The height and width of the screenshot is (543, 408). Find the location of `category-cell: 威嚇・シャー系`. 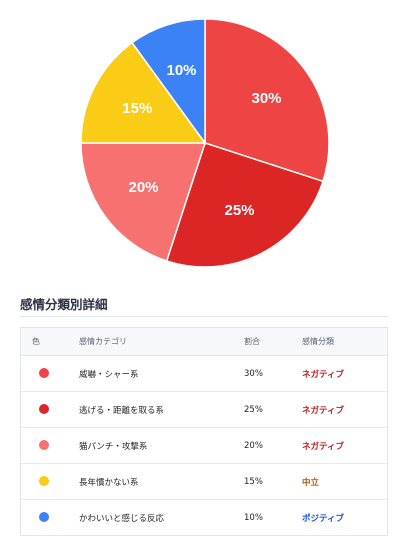

category-cell: 威嚇・シャー系 is located at coordinates (161, 373).